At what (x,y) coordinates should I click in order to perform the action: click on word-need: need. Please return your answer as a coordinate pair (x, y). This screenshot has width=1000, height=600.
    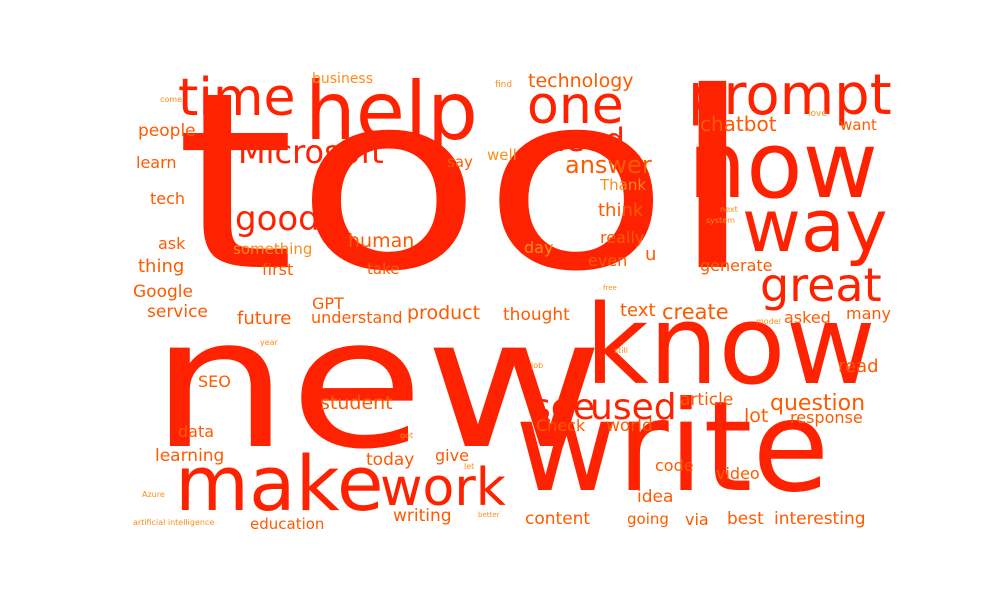
    Looking at the image, I should click on (585, 140).